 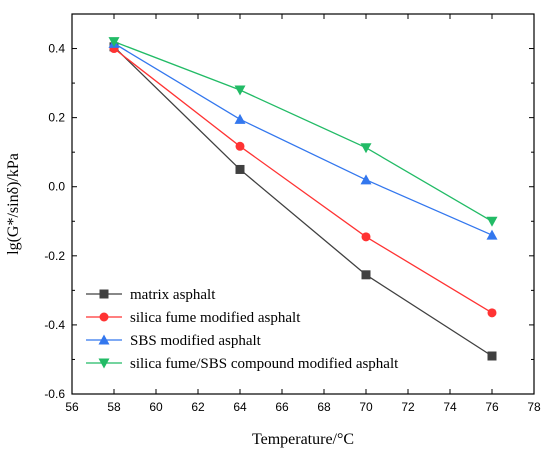 I want to click on y-axis-title: lg(G*/sinδ)/kPa, so click(x=13, y=204).